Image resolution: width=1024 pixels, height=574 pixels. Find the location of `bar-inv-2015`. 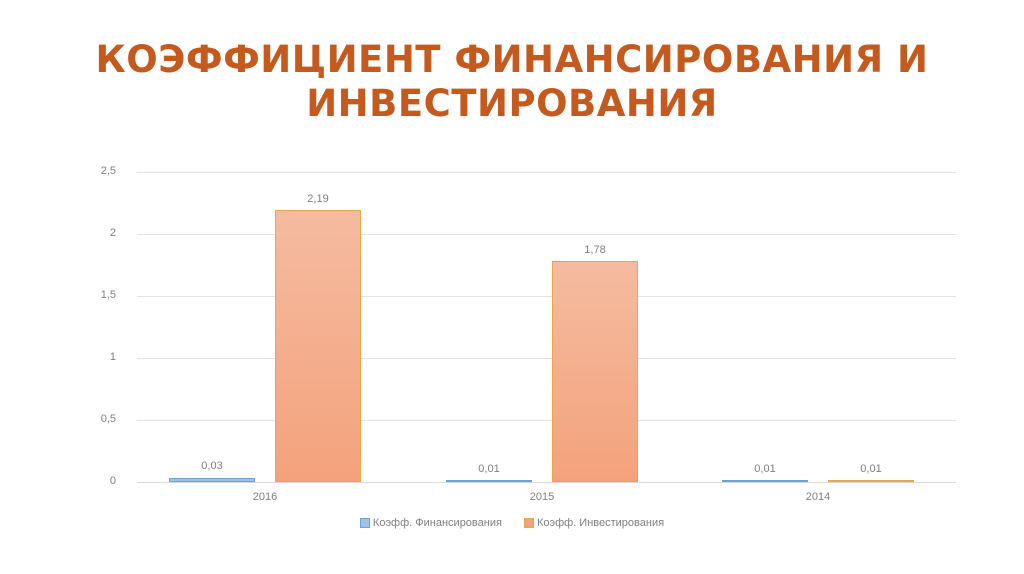

bar-inv-2015 is located at coordinates (595, 371).